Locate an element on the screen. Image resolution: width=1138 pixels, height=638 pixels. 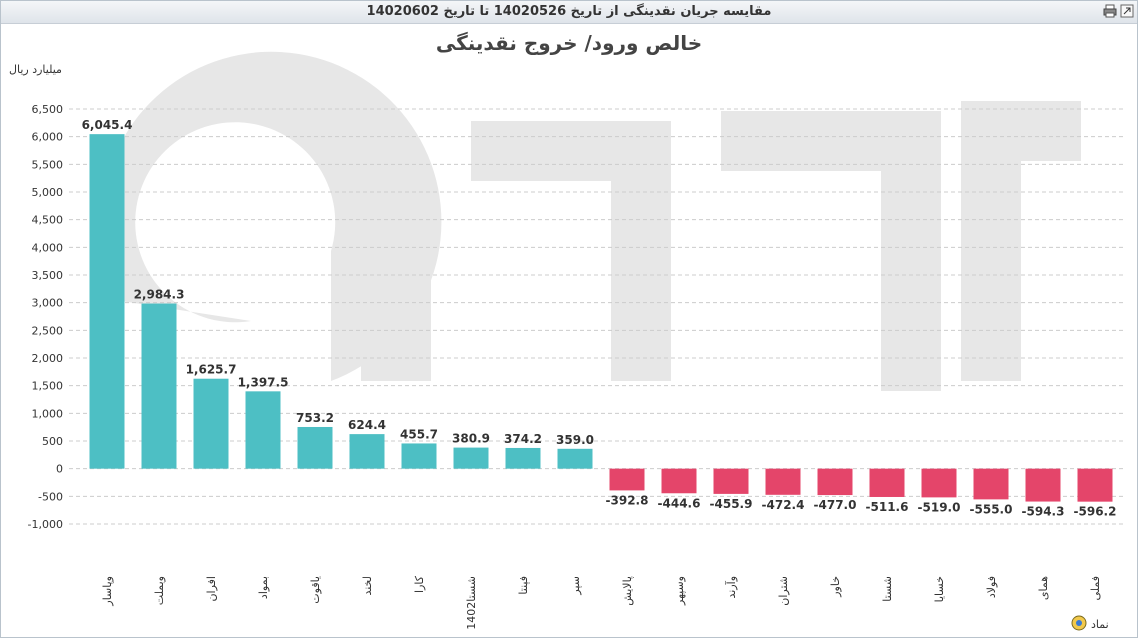
bar-value-label: 753.2 is located at coordinates (315, 418).